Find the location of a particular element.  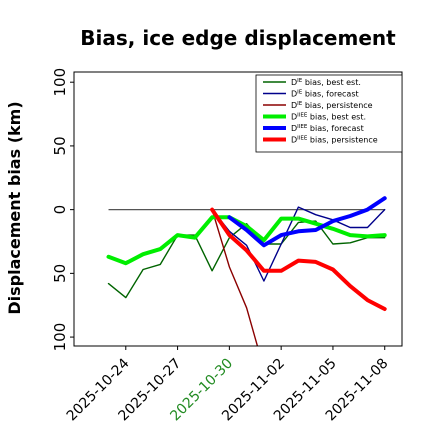

y-tick-label: 0 is located at coordinates (60, 210).